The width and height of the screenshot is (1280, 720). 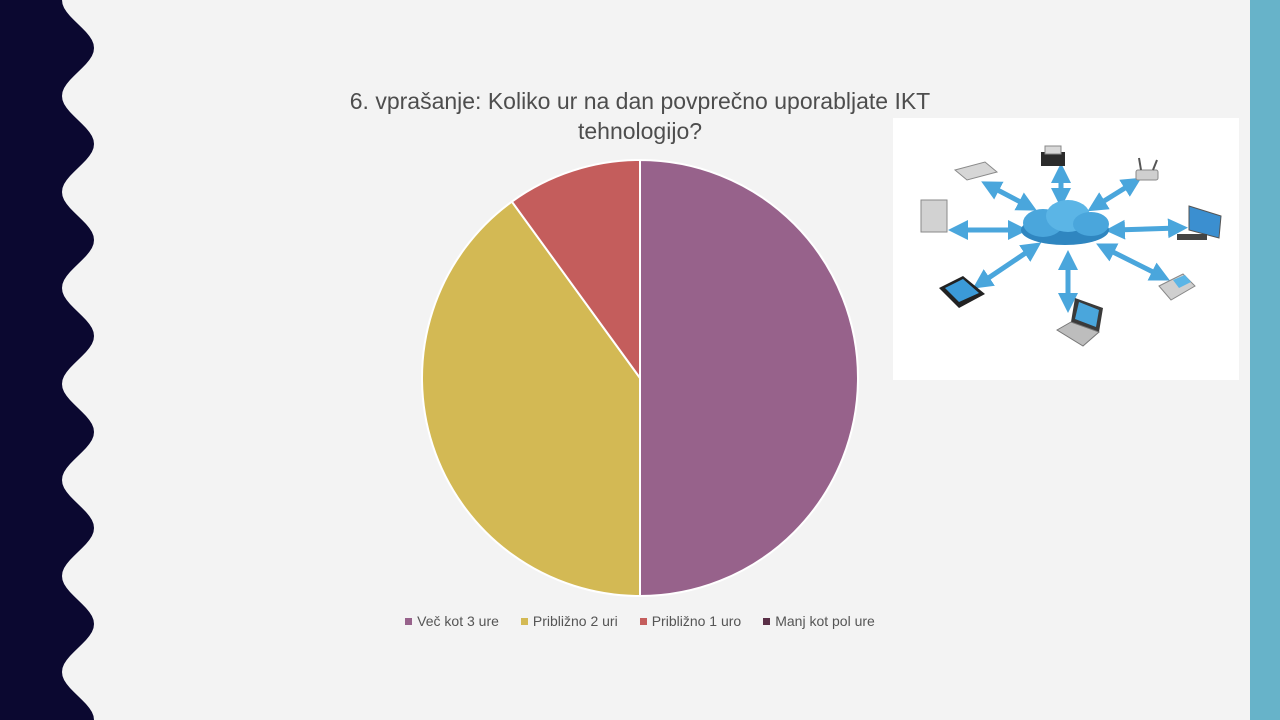 I want to click on legend-label: Manj kot pol ure, so click(x=825, y=621).